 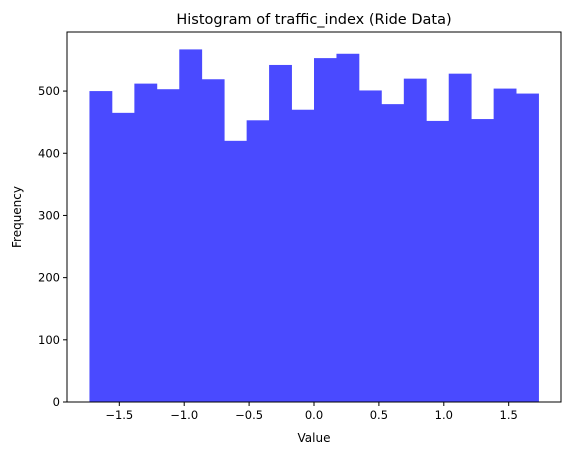 I want to click on x-axis: −1.5 −1.0 −0.5 0.0 0.5 1.0 1.5, so click(x=311, y=412).